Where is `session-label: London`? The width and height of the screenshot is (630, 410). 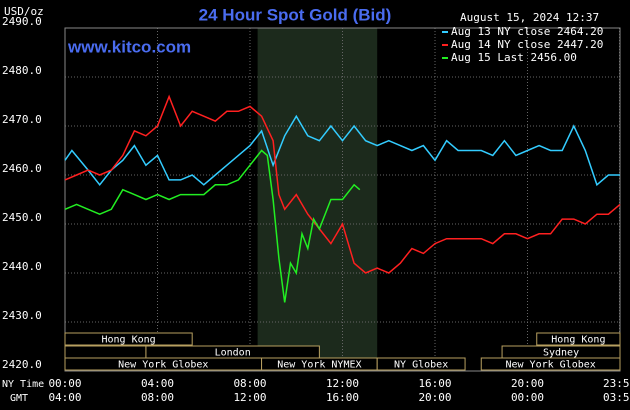
session-label: London is located at coordinates (233, 353).